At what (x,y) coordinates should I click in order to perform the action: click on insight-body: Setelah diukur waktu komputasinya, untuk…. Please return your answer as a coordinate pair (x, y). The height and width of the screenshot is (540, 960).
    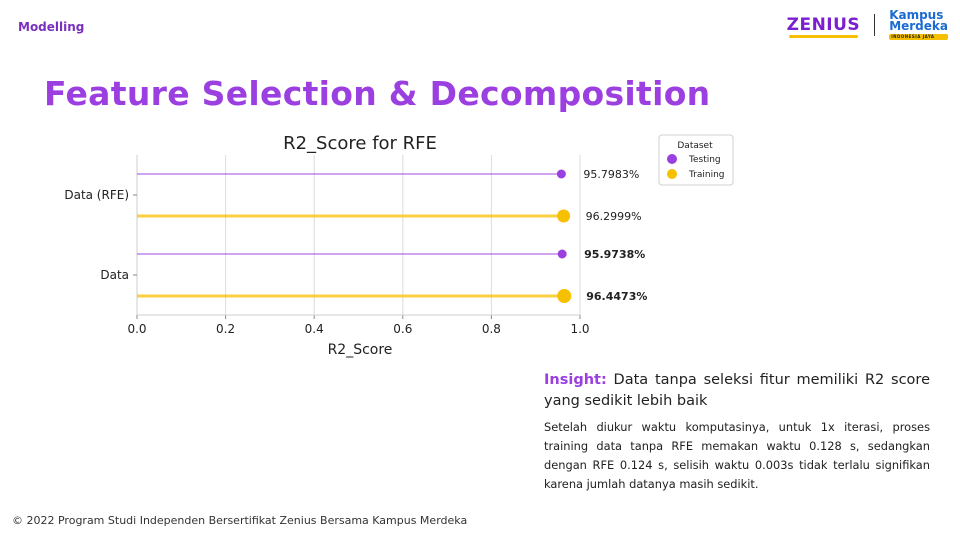
    Looking at the image, I should click on (737, 455).